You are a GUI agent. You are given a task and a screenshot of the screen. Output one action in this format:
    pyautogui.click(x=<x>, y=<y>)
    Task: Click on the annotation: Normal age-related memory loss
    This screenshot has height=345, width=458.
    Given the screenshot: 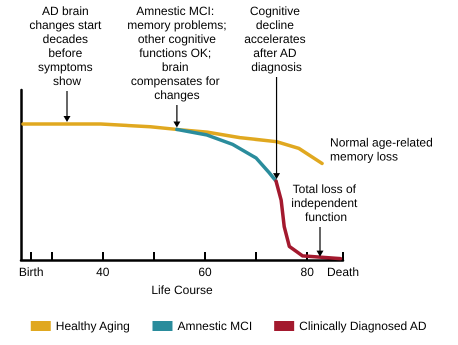 What is the action you would take?
    pyautogui.click(x=383, y=149)
    